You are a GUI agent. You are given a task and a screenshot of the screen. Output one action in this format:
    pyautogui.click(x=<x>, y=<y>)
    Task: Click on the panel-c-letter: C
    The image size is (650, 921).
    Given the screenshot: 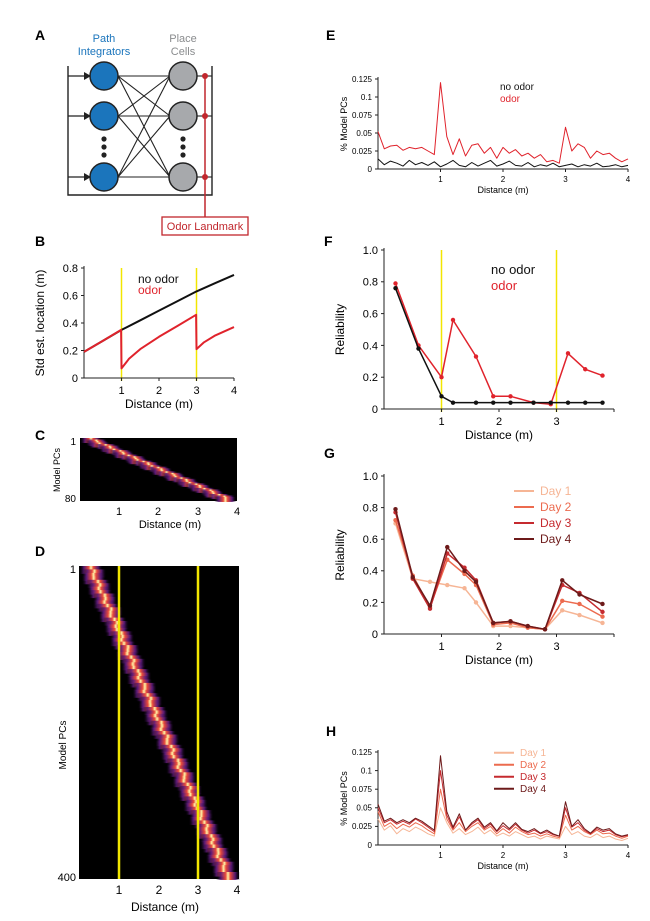 What is the action you would take?
    pyautogui.click(x=40, y=435)
    